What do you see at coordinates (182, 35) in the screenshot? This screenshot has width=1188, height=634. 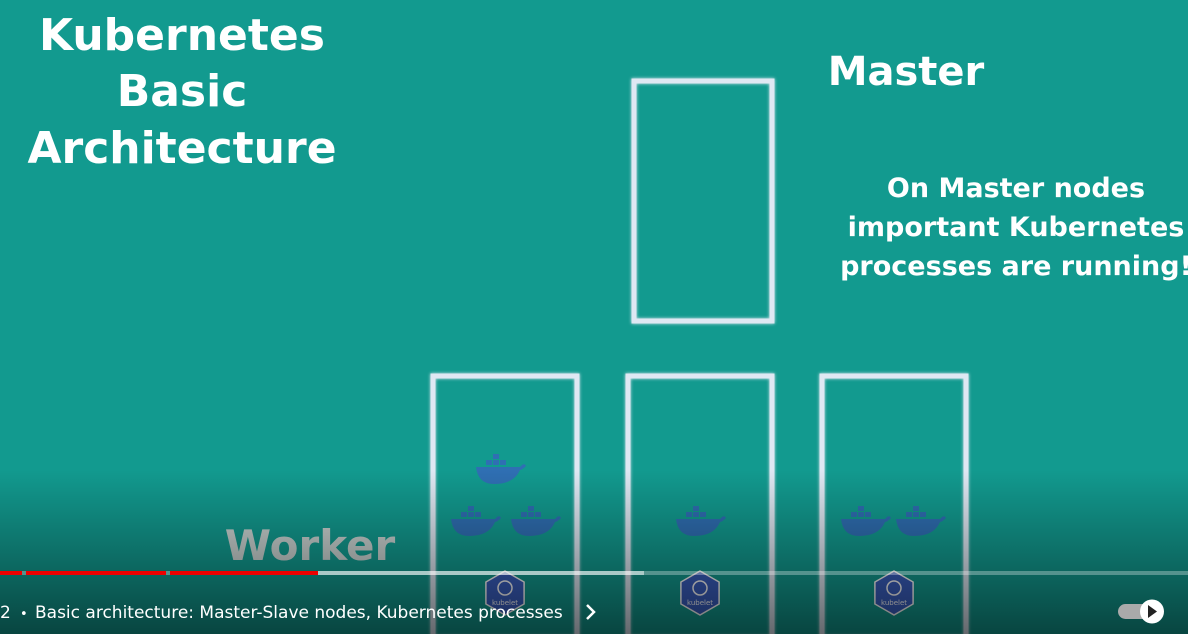 I see `title-line: Kubernetes` at bounding box center [182, 35].